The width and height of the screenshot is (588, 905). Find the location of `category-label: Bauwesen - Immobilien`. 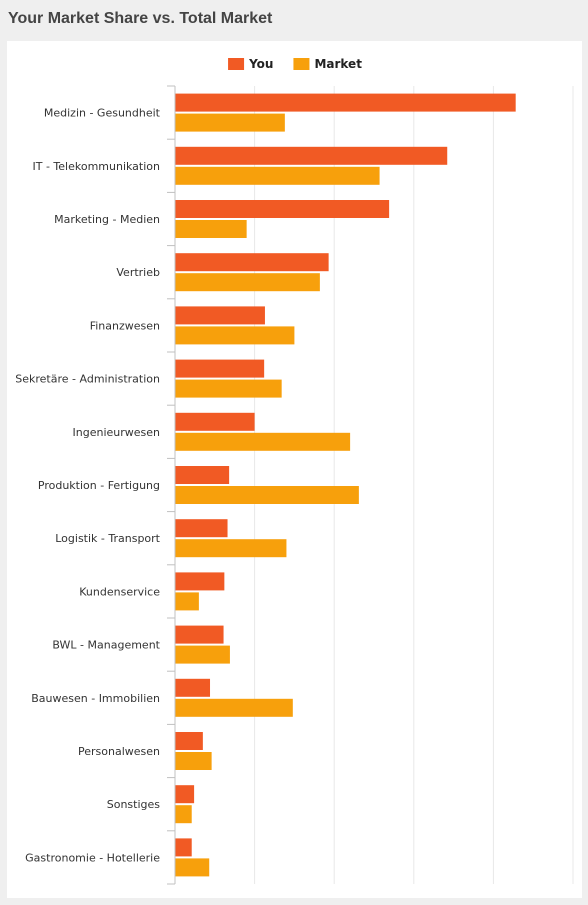

category-label: Bauwesen - Immobilien is located at coordinates (95, 698).